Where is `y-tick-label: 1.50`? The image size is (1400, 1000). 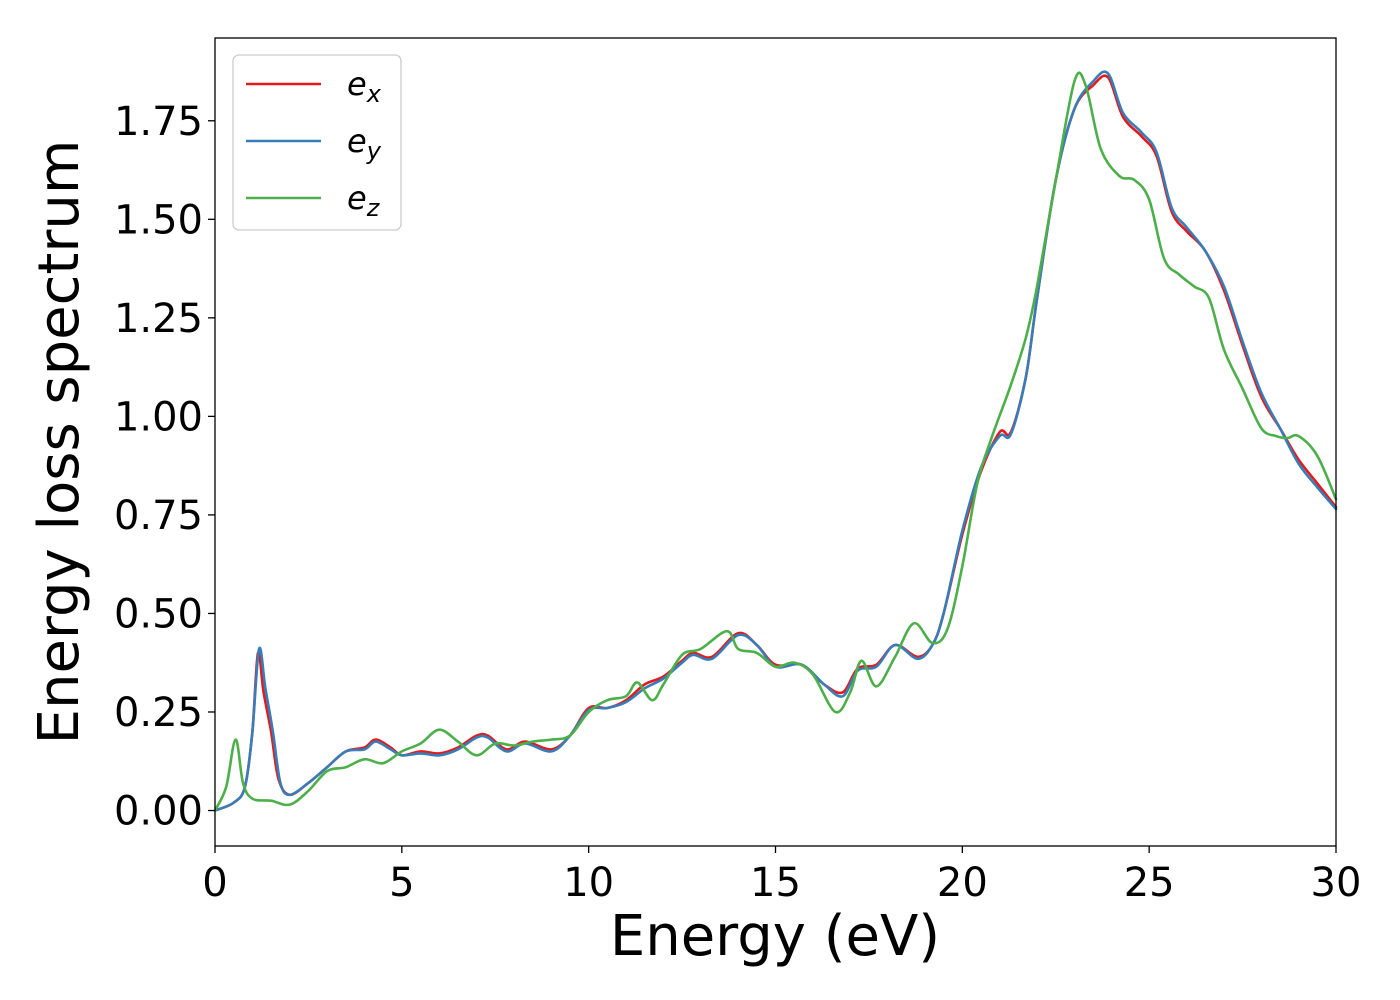 y-tick-label: 1.50 is located at coordinates (158, 220).